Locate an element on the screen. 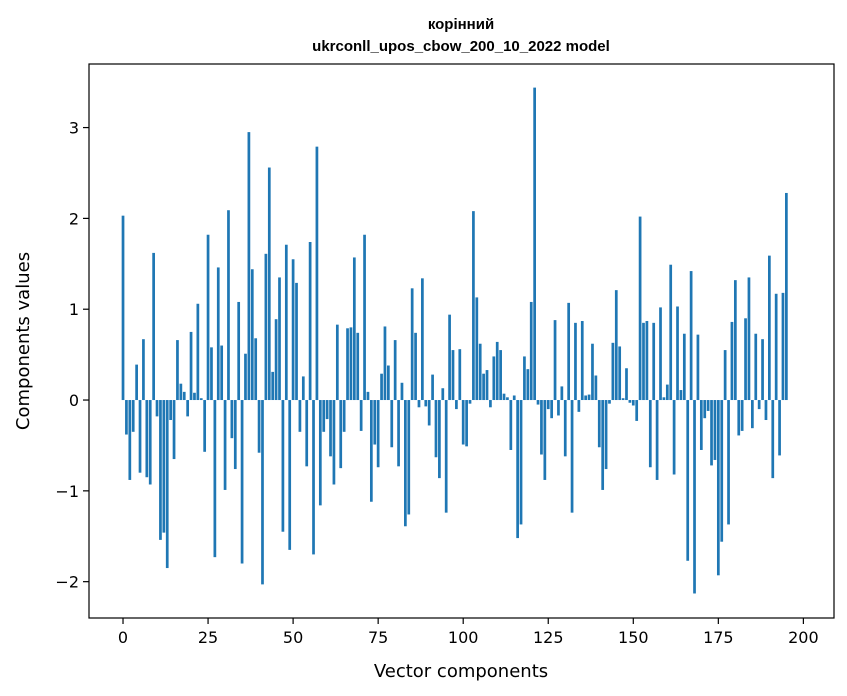  y-tick-label: 2 is located at coordinates (74, 218).